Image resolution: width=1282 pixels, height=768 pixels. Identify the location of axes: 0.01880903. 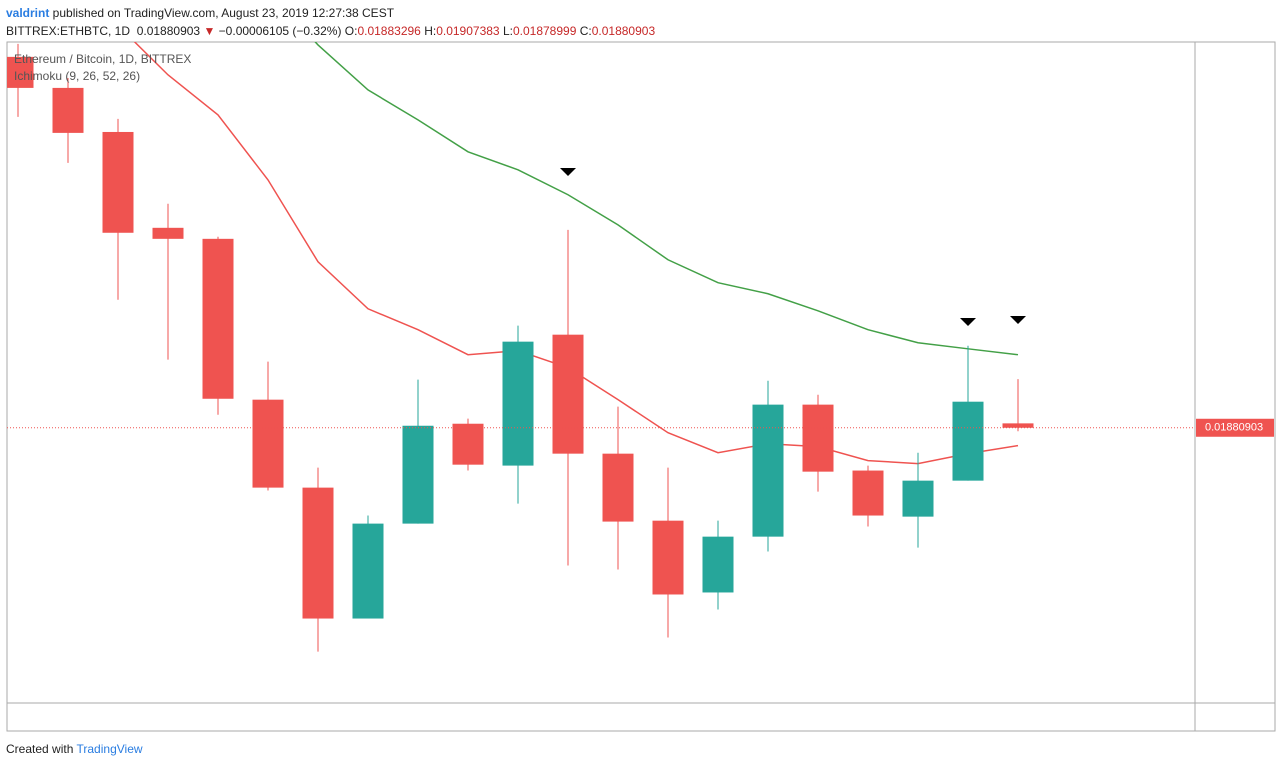
(1235, 427).